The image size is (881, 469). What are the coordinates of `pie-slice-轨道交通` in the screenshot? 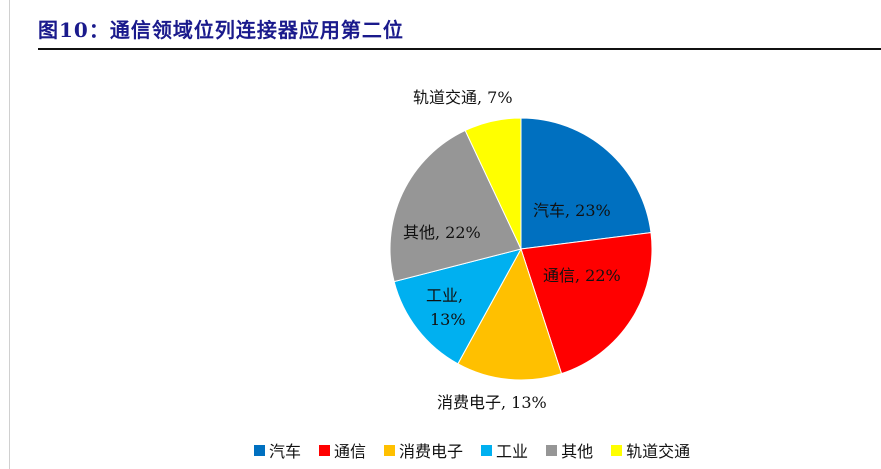 It's located at (493, 183).